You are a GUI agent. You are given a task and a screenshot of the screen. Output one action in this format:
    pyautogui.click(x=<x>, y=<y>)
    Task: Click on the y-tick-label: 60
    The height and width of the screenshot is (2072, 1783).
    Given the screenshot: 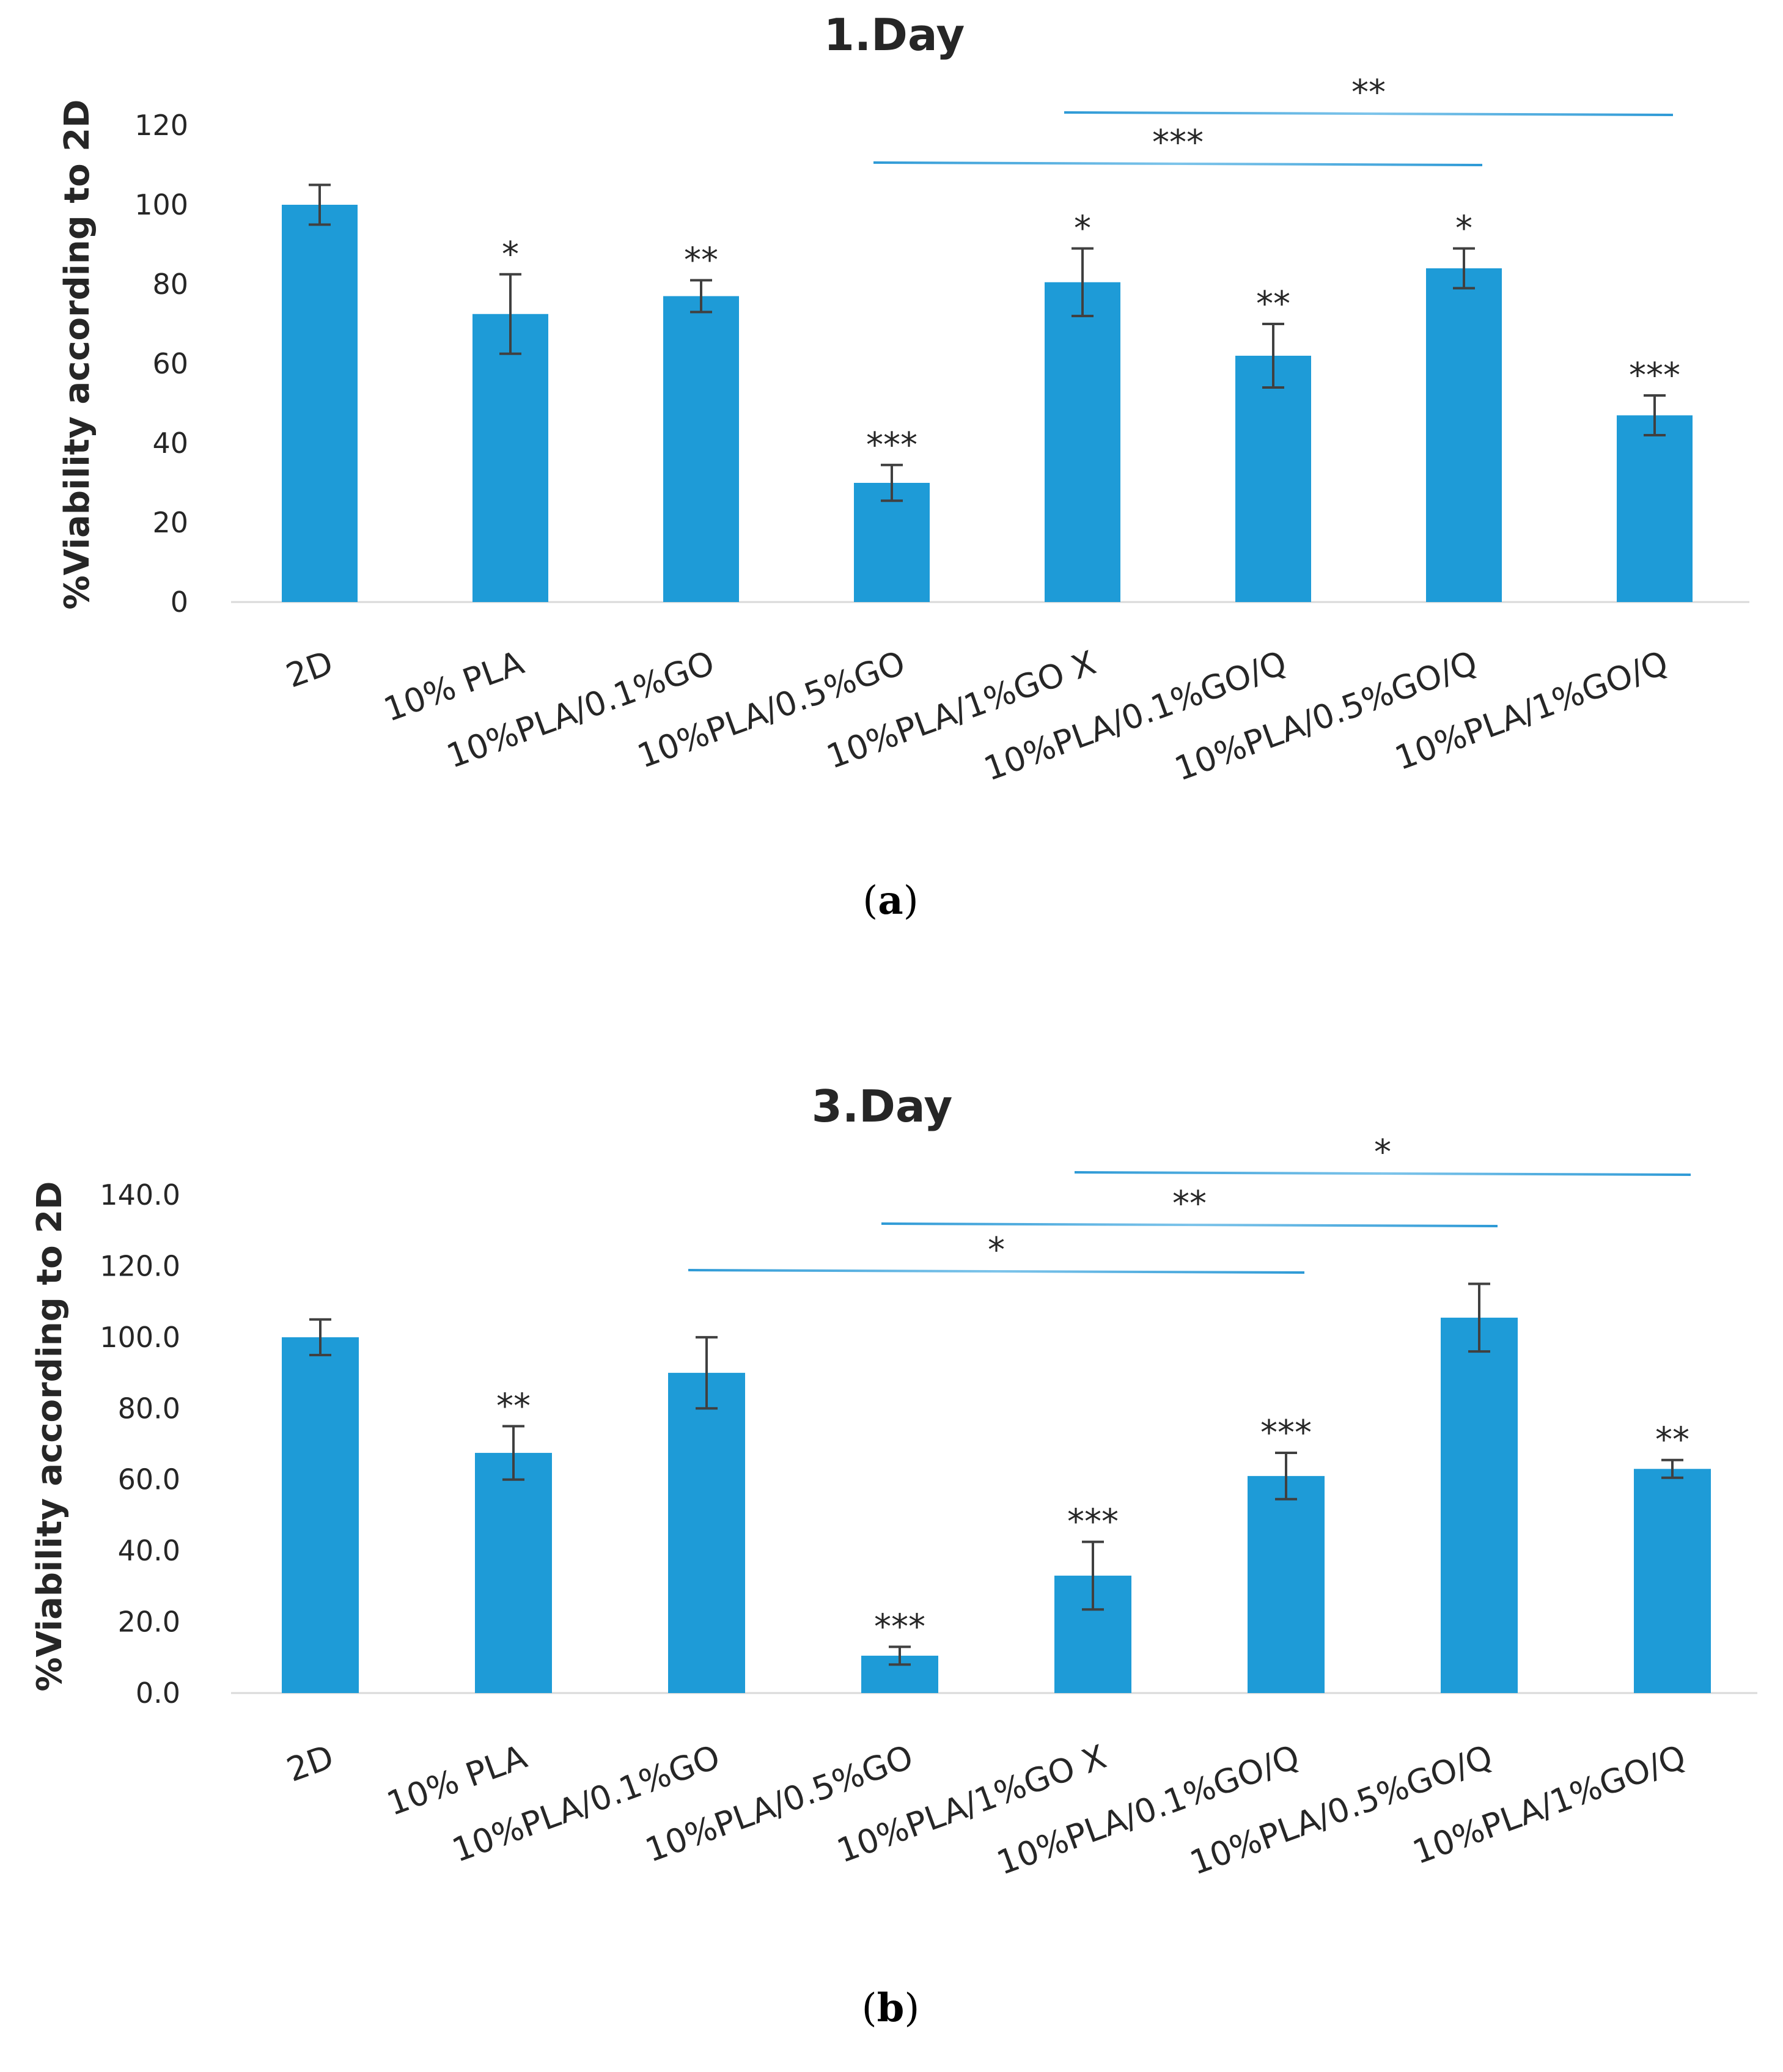 What is the action you would take?
    pyautogui.click(x=170, y=363)
    